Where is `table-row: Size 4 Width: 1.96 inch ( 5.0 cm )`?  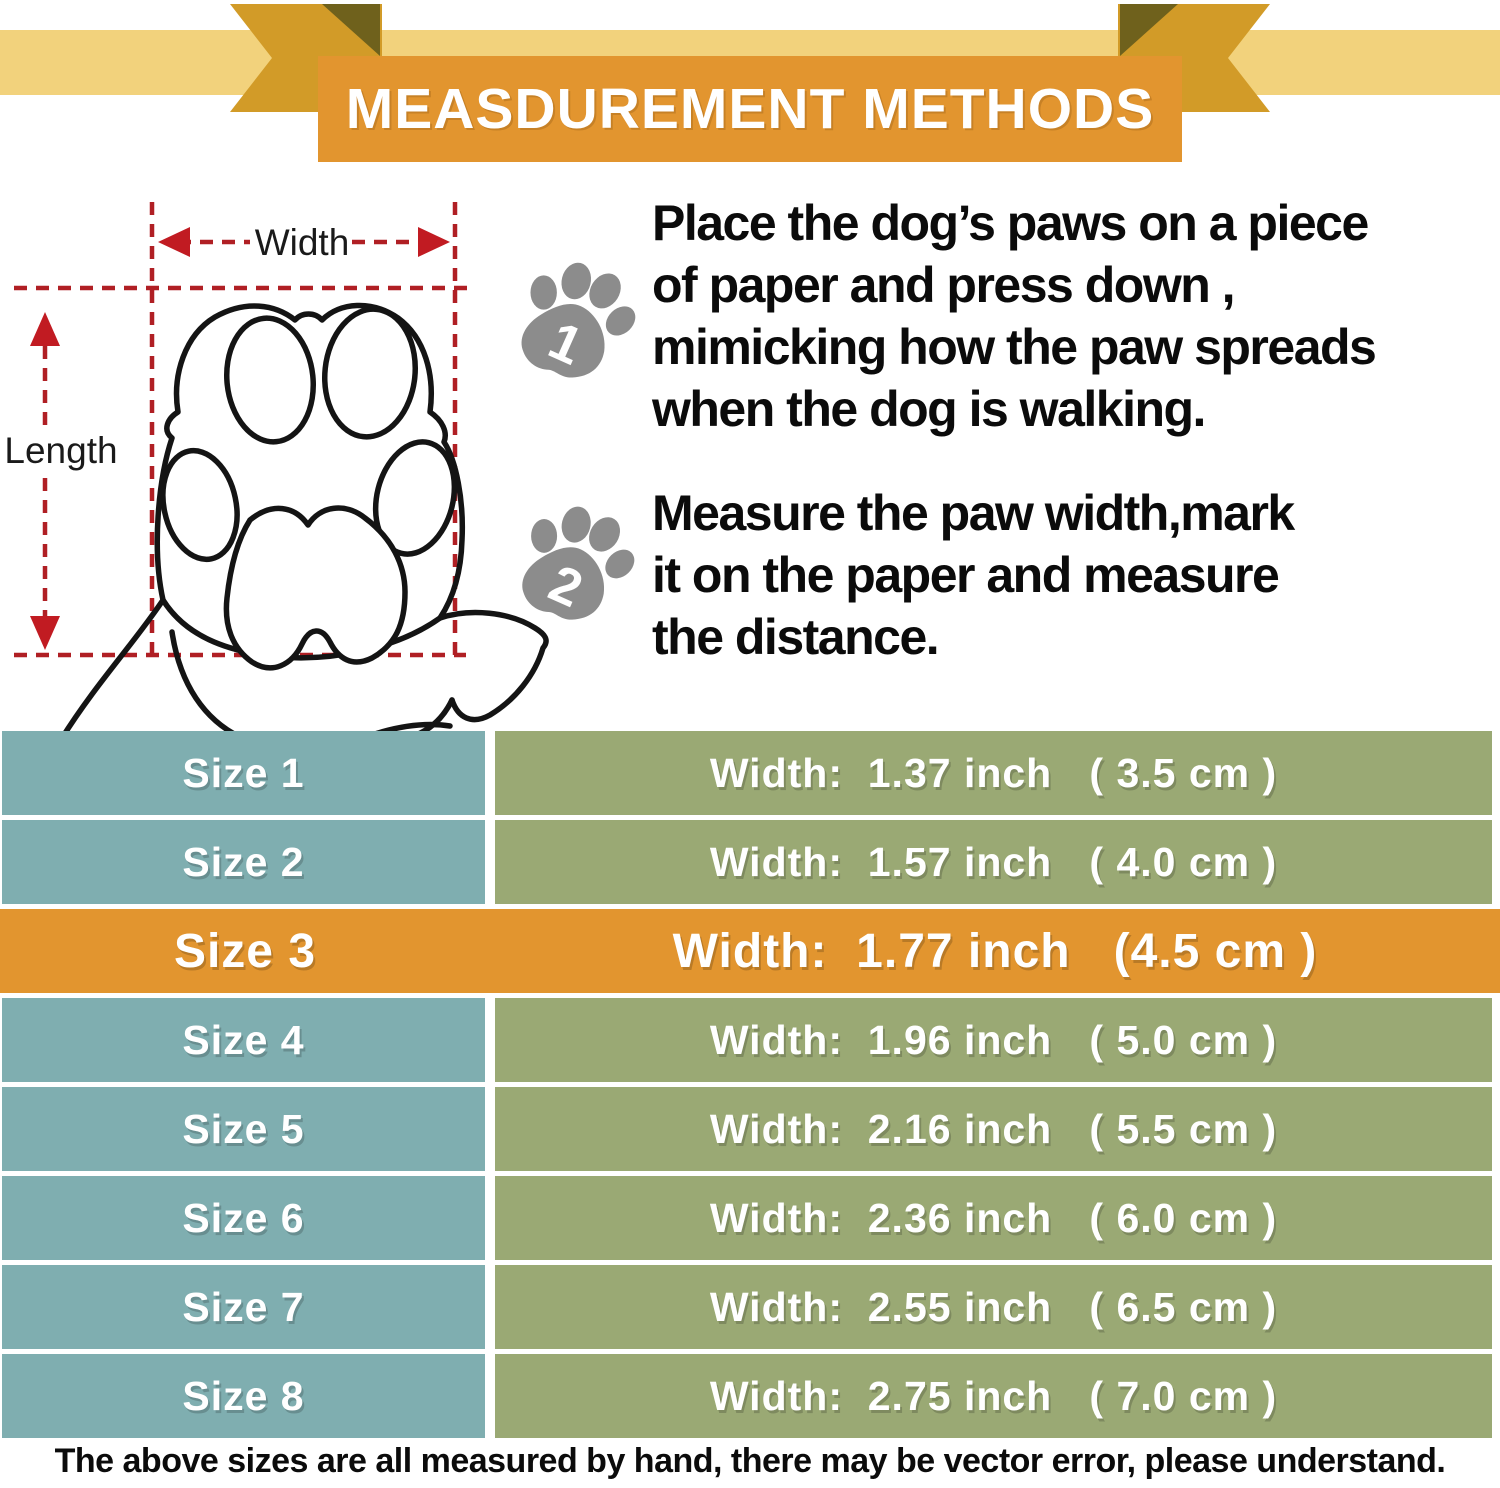
table-row: Size 4 Width: 1.96 inch ( 5.0 cm ) is located at coordinates (750, 1040).